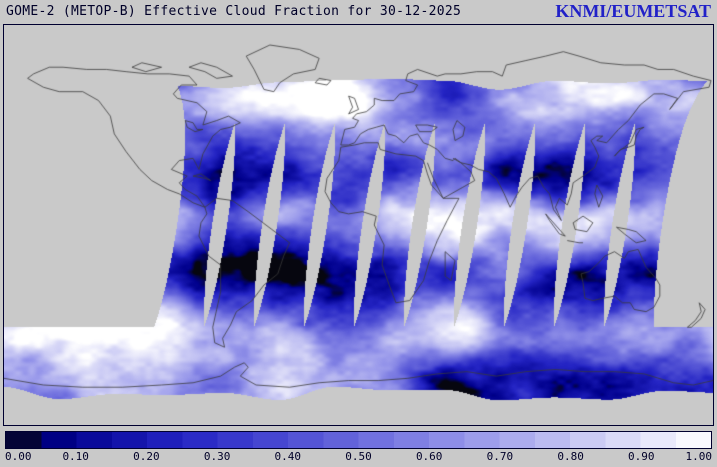 The height and width of the screenshot is (467, 717). Describe the element at coordinates (18, 456) in the screenshot. I see `colorbar-label: 0.00` at that location.